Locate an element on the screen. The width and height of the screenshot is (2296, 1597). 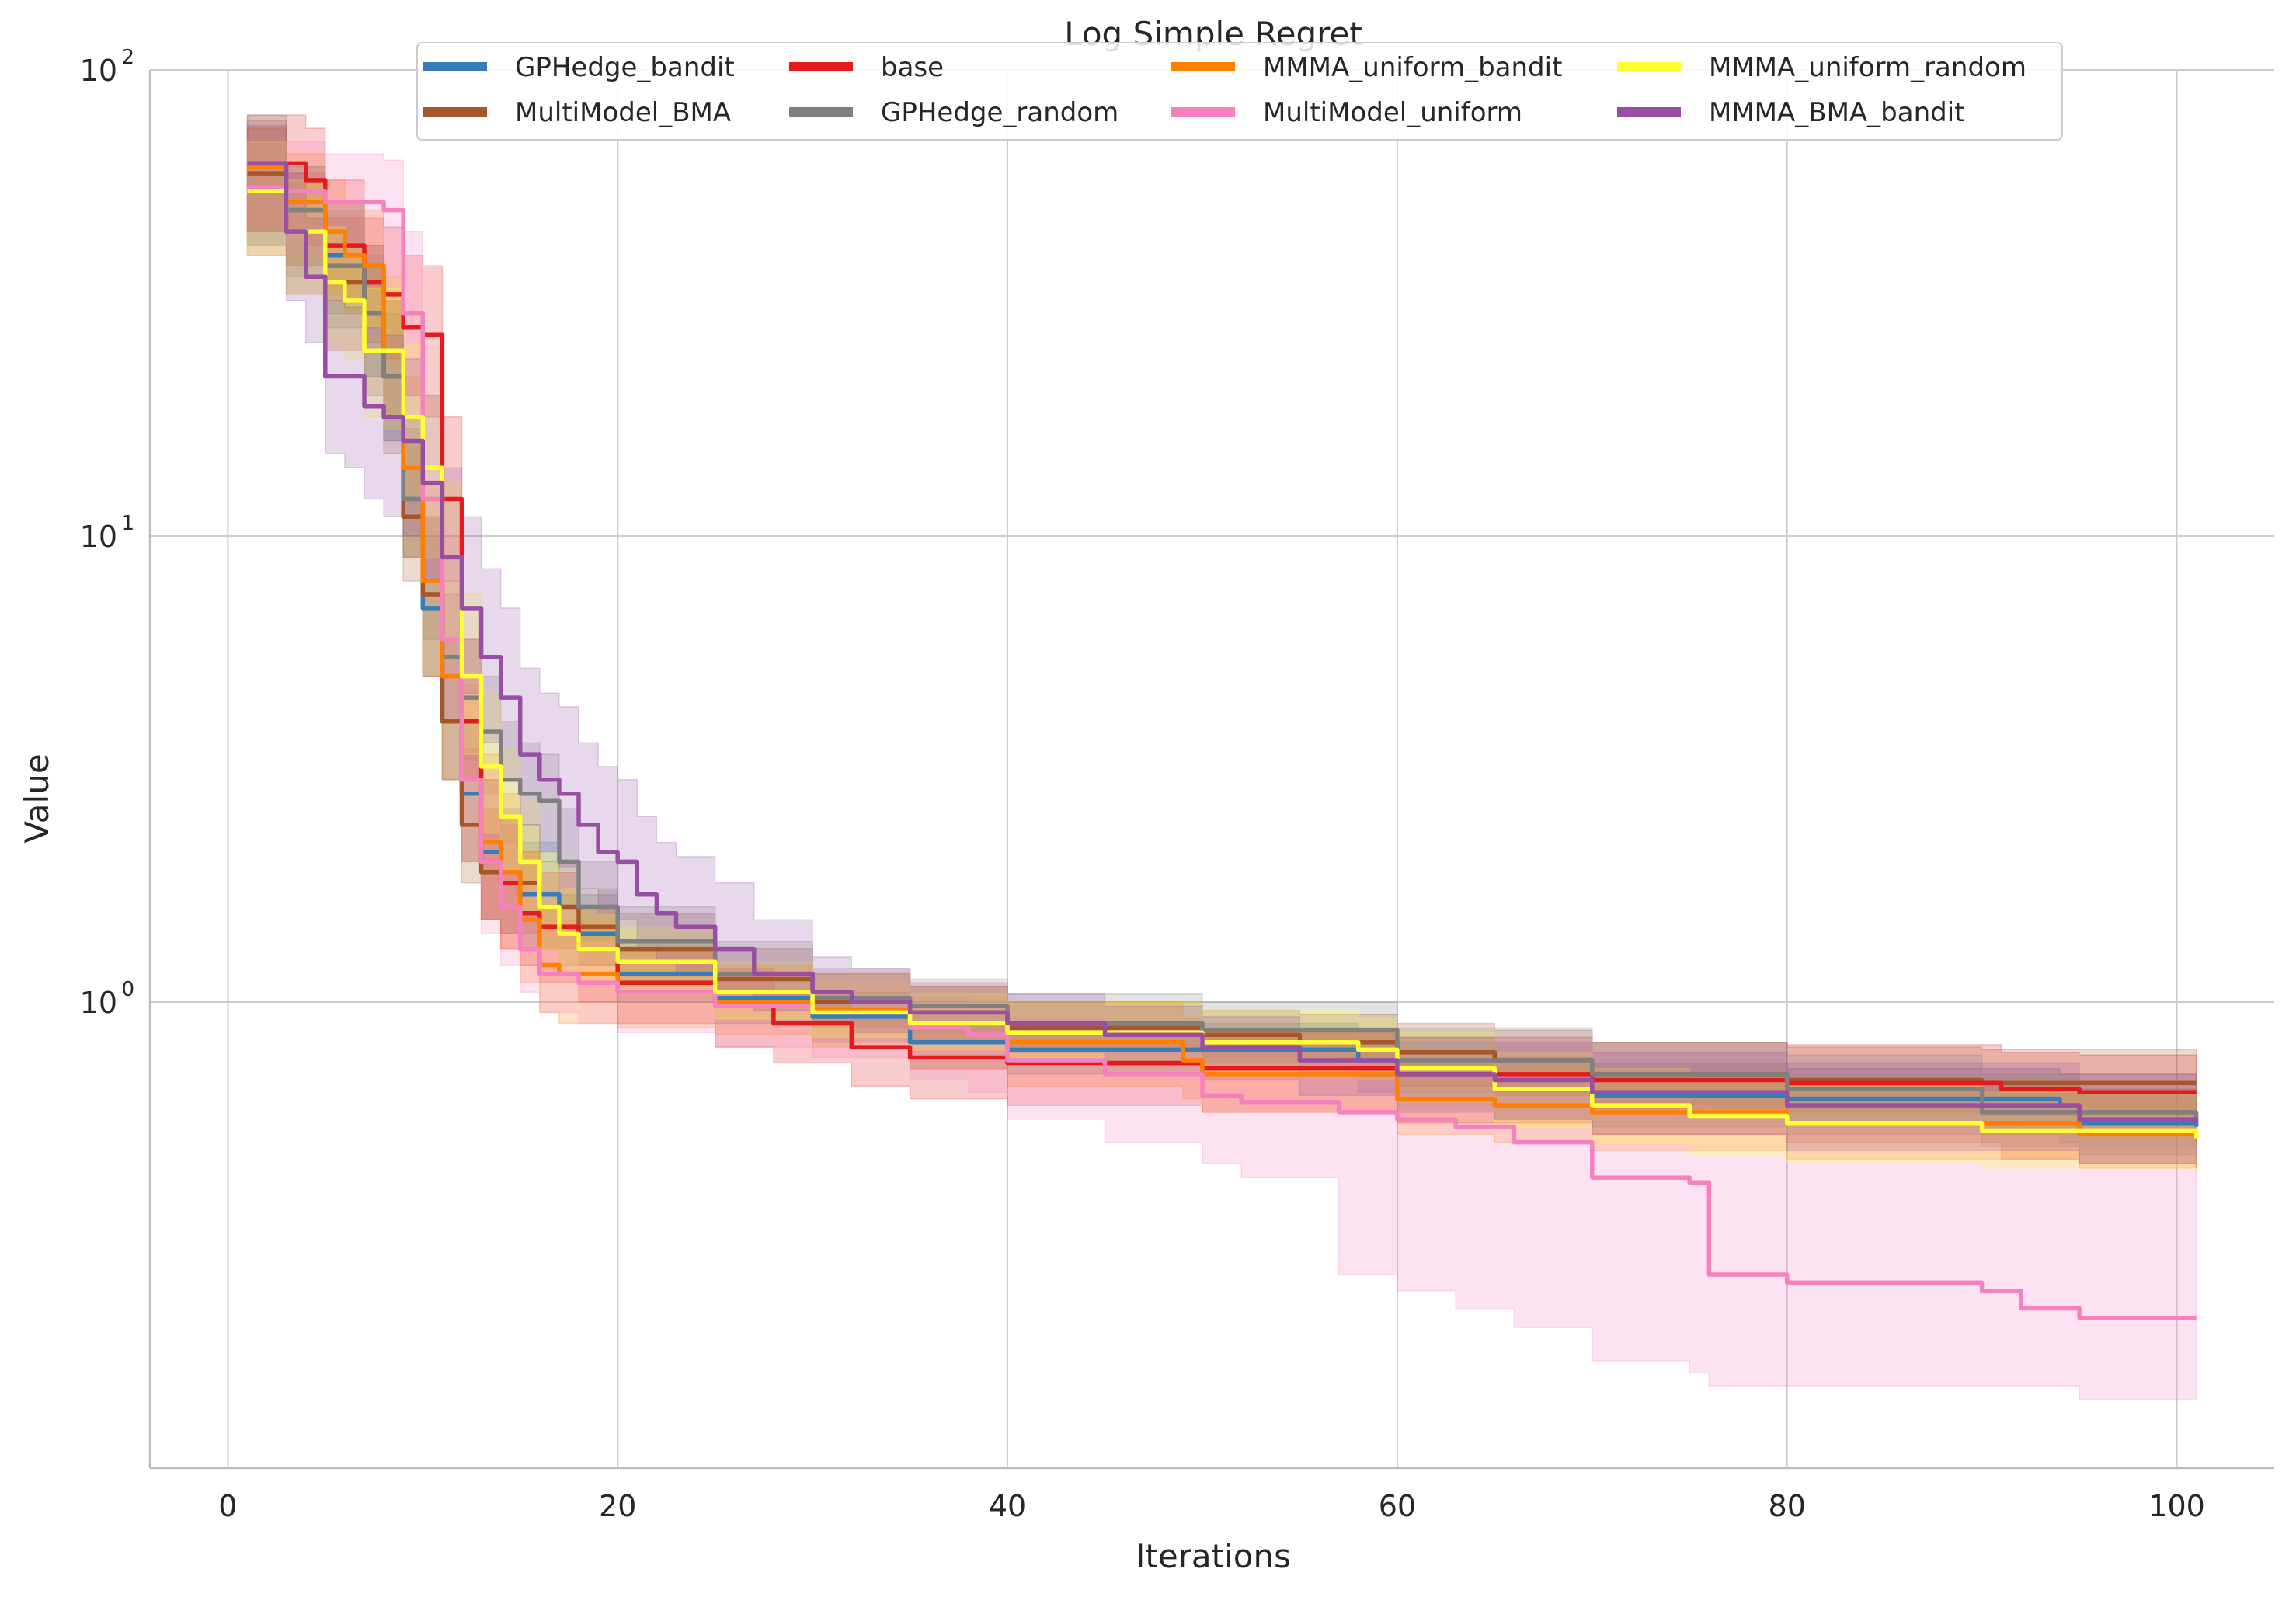
x-tick-label: 40 is located at coordinates (1007, 1506).